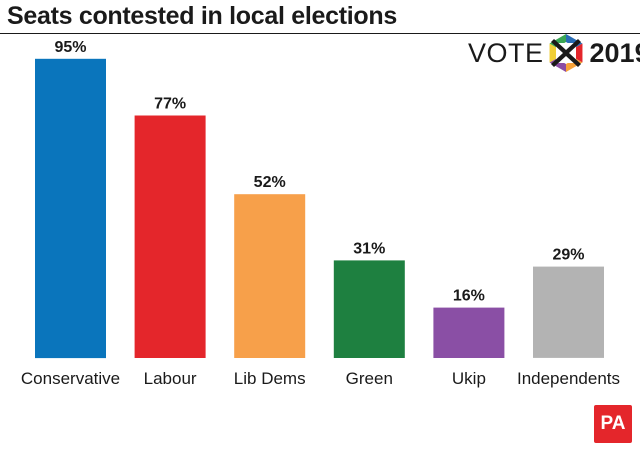 The image size is (640, 451). Describe the element at coordinates (70, 47) in the screenshot. I see `value-label: 95%` at that location.